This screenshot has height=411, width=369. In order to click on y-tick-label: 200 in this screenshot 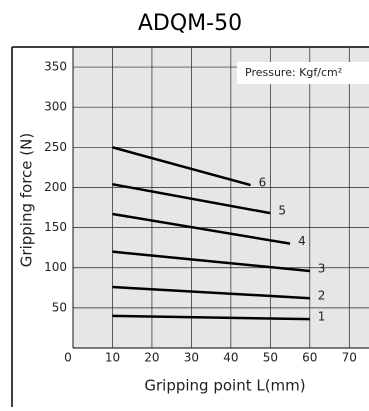, I will do `click(55, 187)`.